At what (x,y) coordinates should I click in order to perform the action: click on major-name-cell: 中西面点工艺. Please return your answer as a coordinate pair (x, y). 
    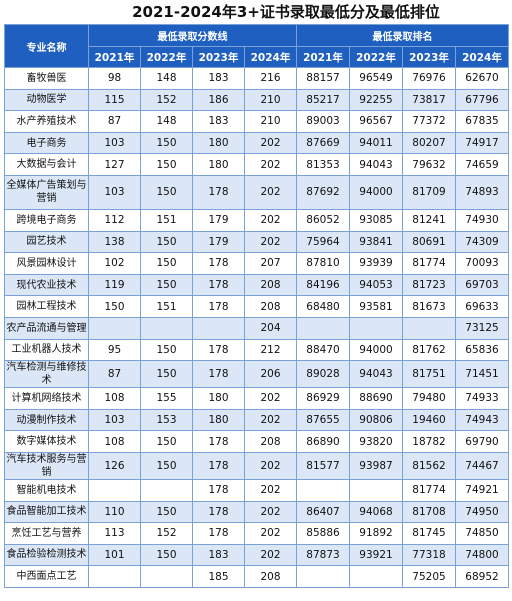
    Looking at the image, I should click on (46, 576).